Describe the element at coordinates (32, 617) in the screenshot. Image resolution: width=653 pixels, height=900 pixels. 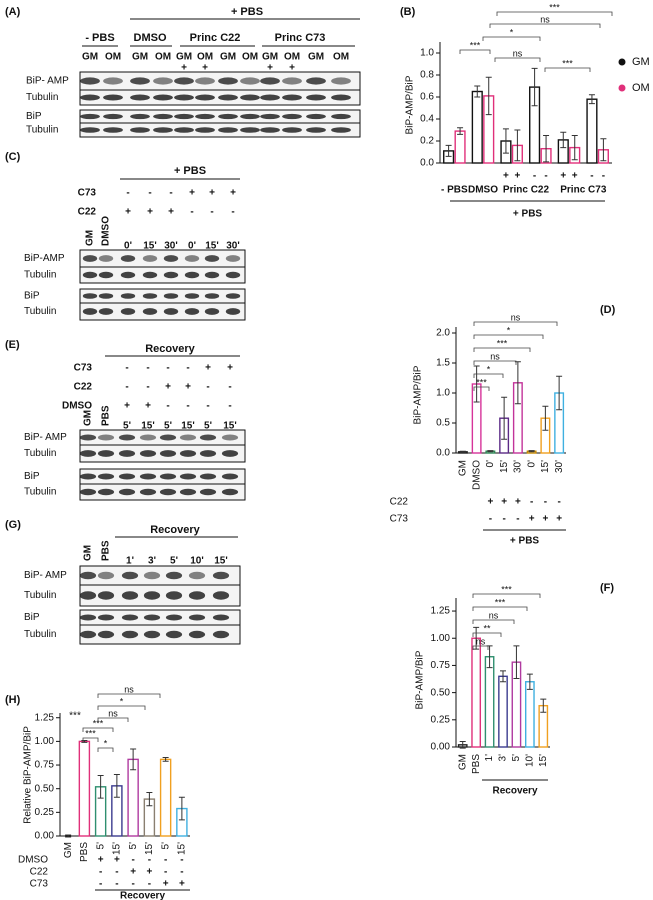
I see `blot-row-label: BiP` at that location.